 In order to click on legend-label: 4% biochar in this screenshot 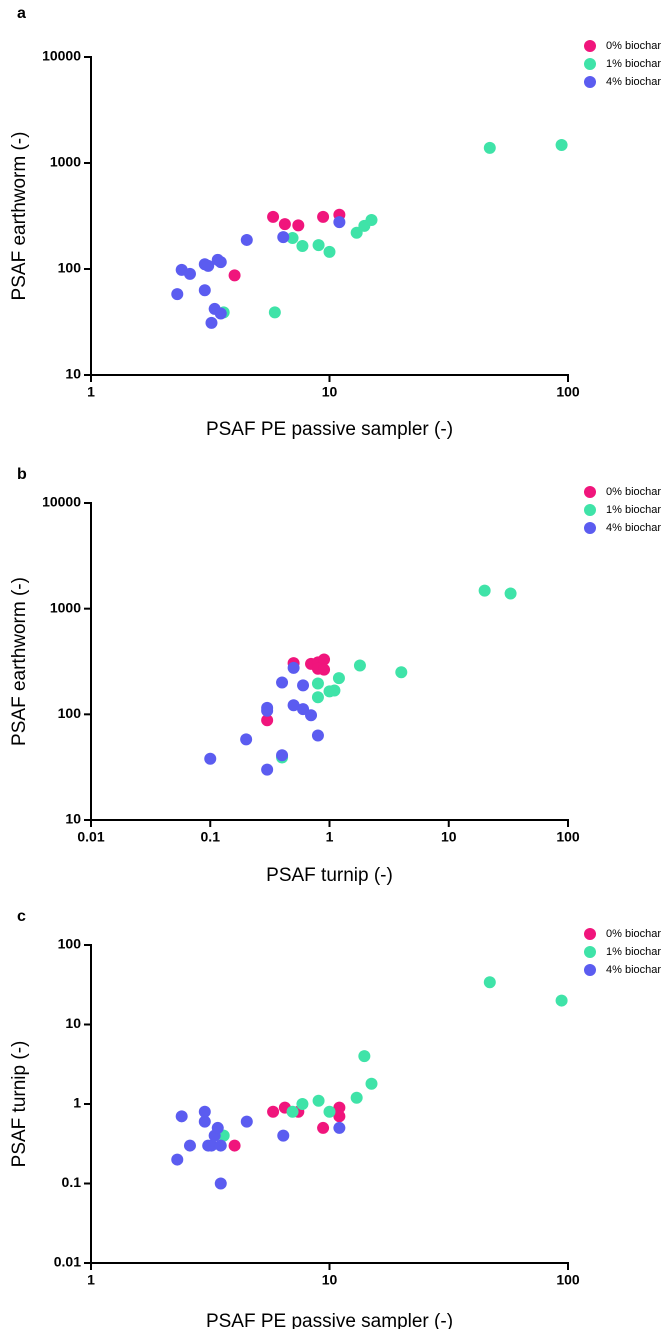, I will do `click(633, 82)`.